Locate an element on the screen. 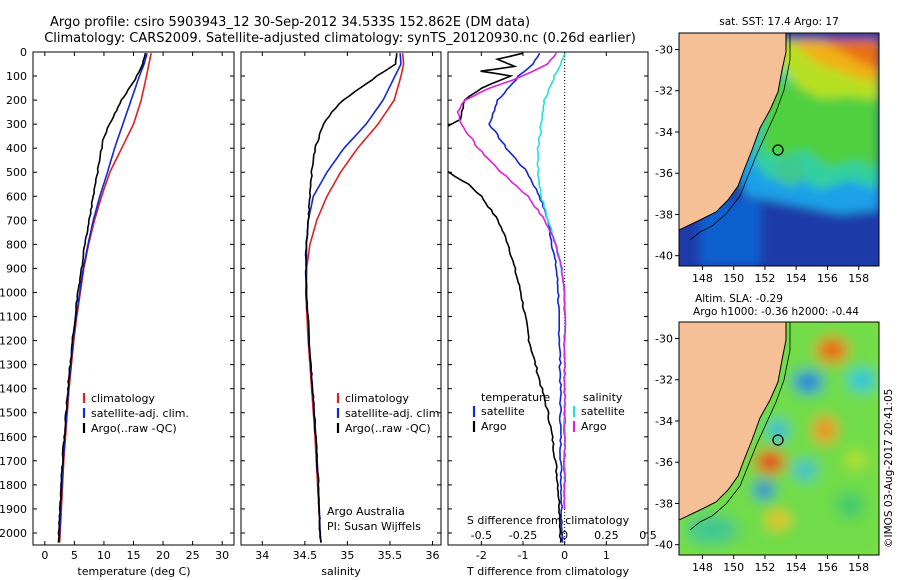  t-difference-axis-label: T difference from climatology is located at coordinates (547, 571).